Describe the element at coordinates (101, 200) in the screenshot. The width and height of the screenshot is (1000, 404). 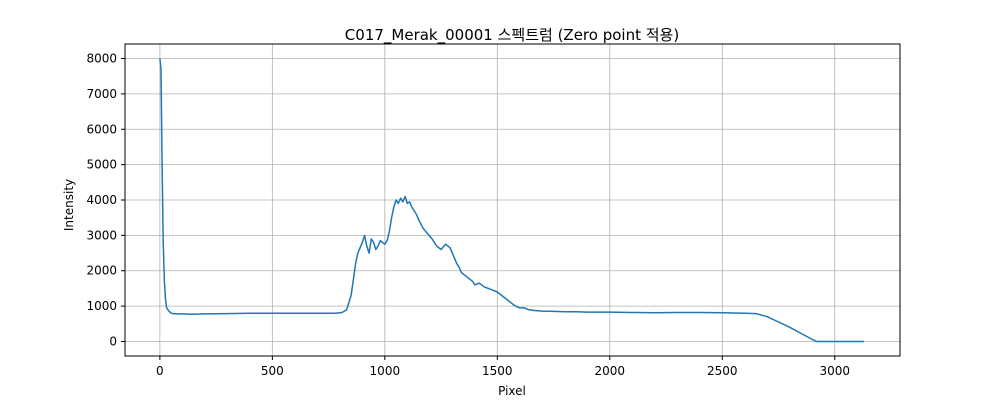
I see `y-tick-label: 4000` at that location.